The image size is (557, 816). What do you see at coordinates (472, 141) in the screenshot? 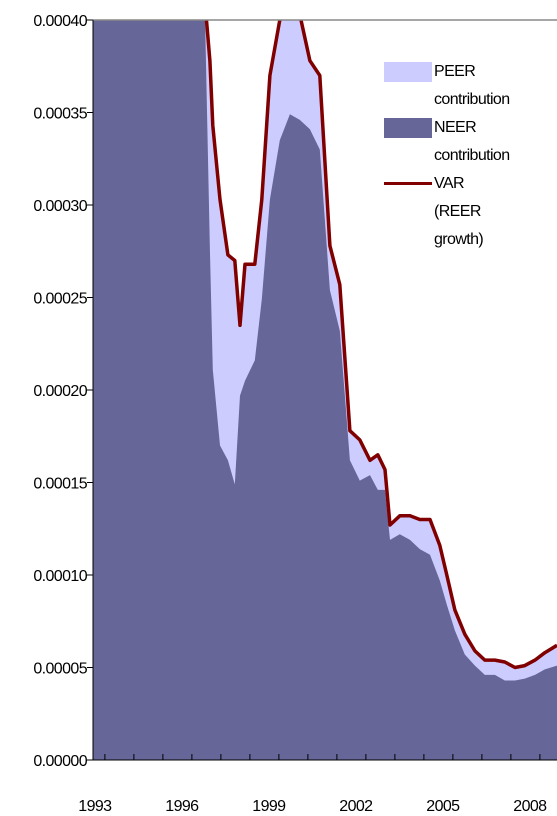
I see `legend-label: NEER contribution` at bounding box center [472, 141].